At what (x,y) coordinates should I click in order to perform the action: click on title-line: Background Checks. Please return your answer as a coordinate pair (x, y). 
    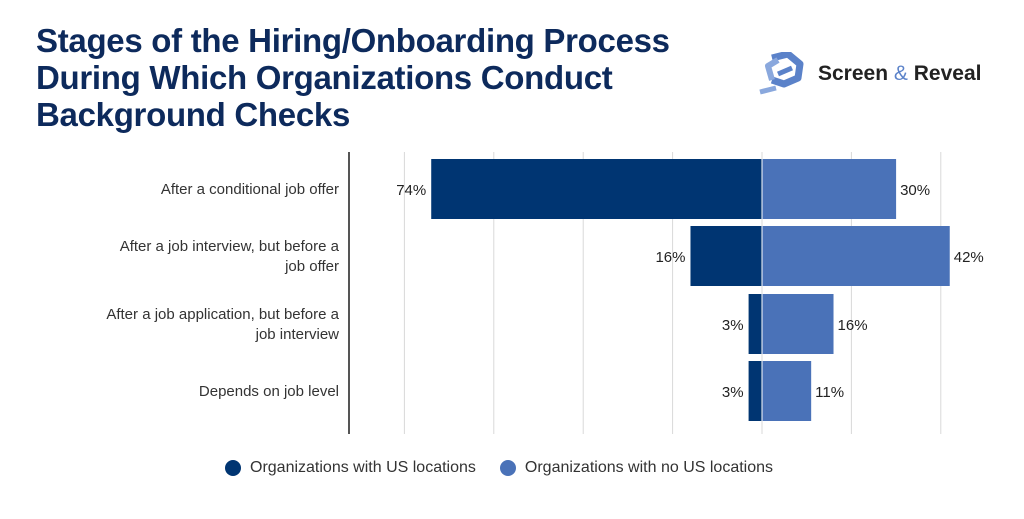
    Looking at the image, I should click on (193, 114).